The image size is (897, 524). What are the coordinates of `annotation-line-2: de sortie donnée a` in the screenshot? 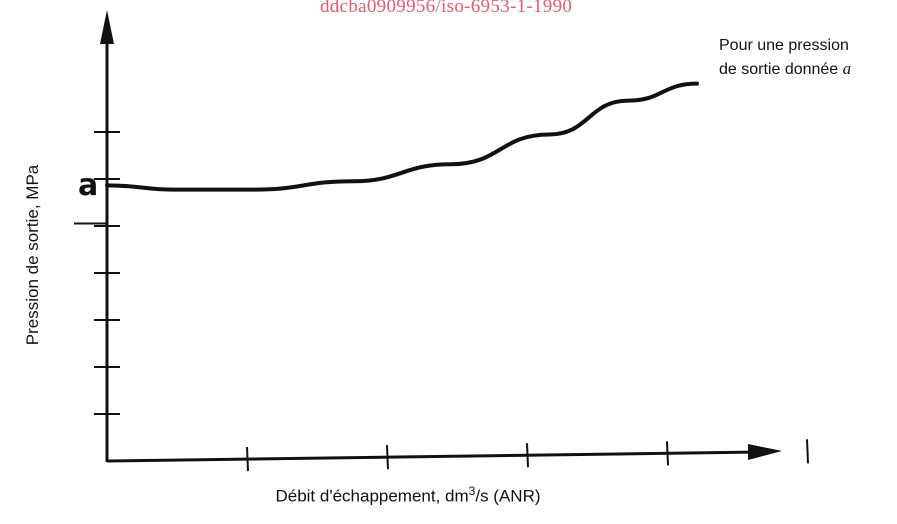 It's located at (785, 68).